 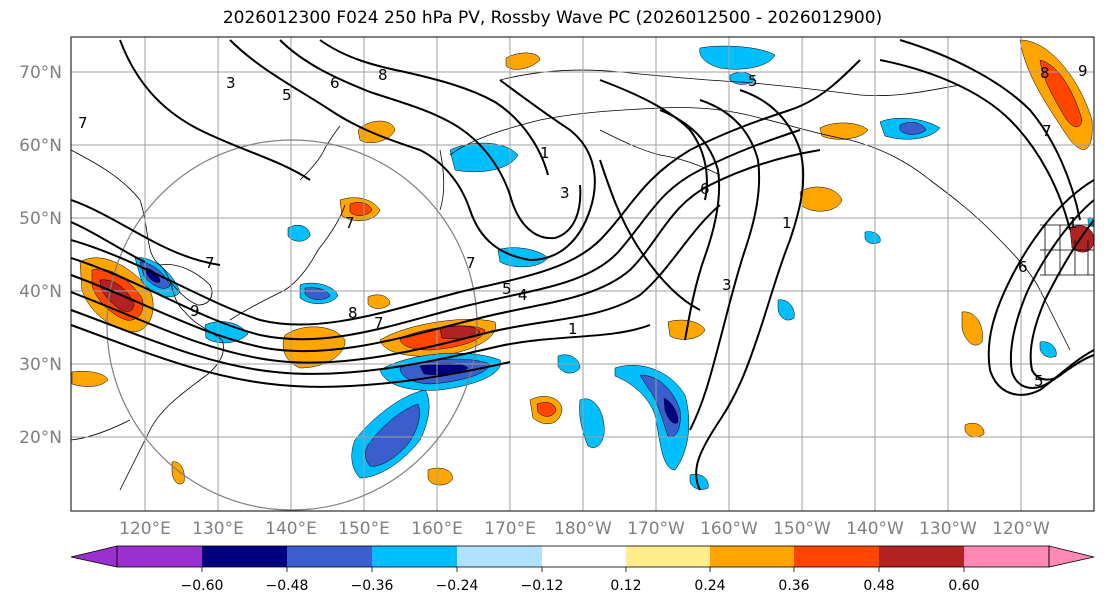 I want to click on lat-label: 50°N, so click(x=40, y=219).